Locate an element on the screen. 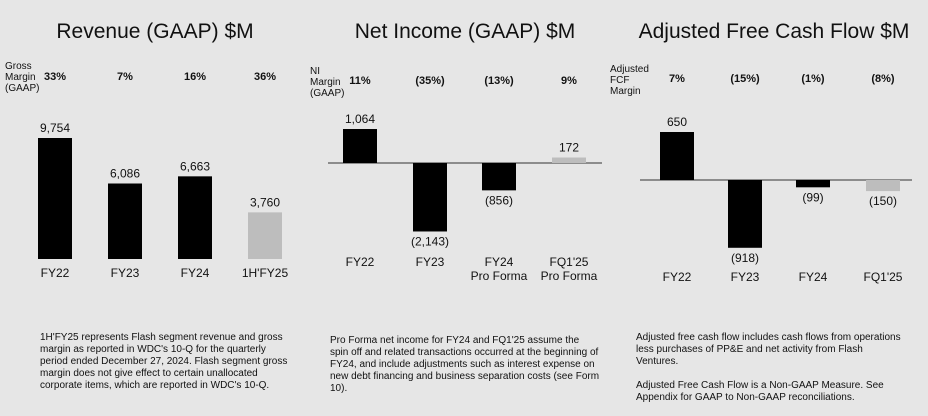  margin-label: 11% is located at coordinates (360, 81).